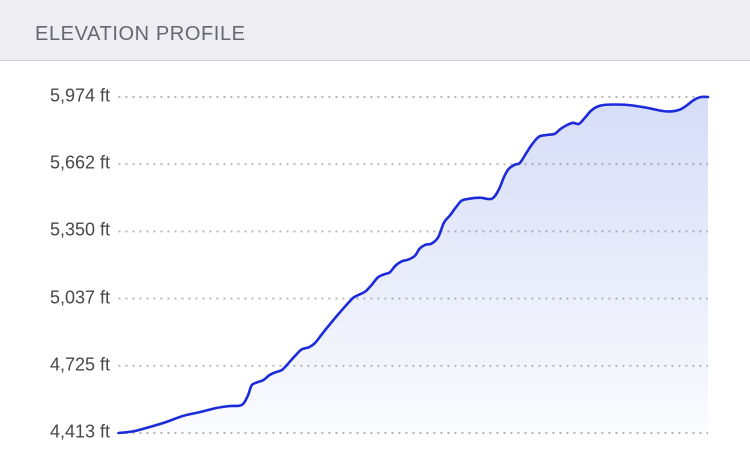 This screenshot has width=750, height=463. I want to click on panel-header: ELEVATION PROFILE, so click(375, 30).